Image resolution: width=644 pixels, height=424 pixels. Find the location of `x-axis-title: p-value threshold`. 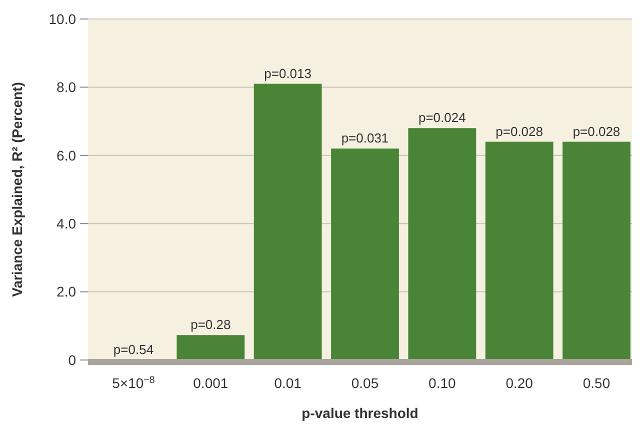

x-axis-title: p-value threshold is located at coordinates (360, 413).